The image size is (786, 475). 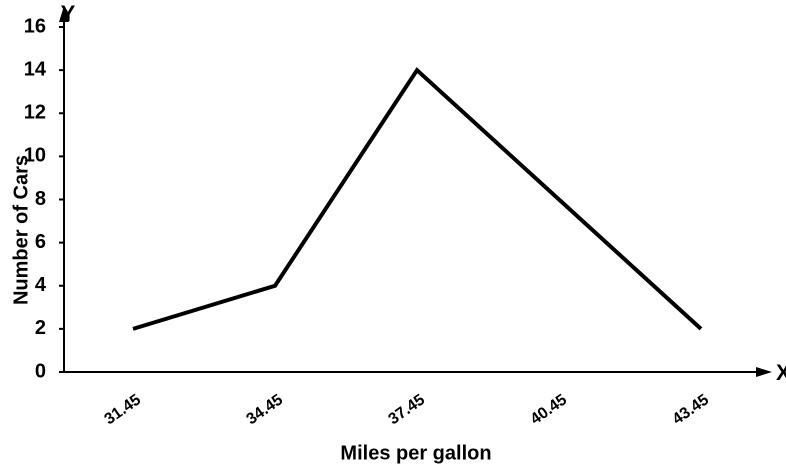 I want to click on x-axis-arrow, so click(x=764, y=372).